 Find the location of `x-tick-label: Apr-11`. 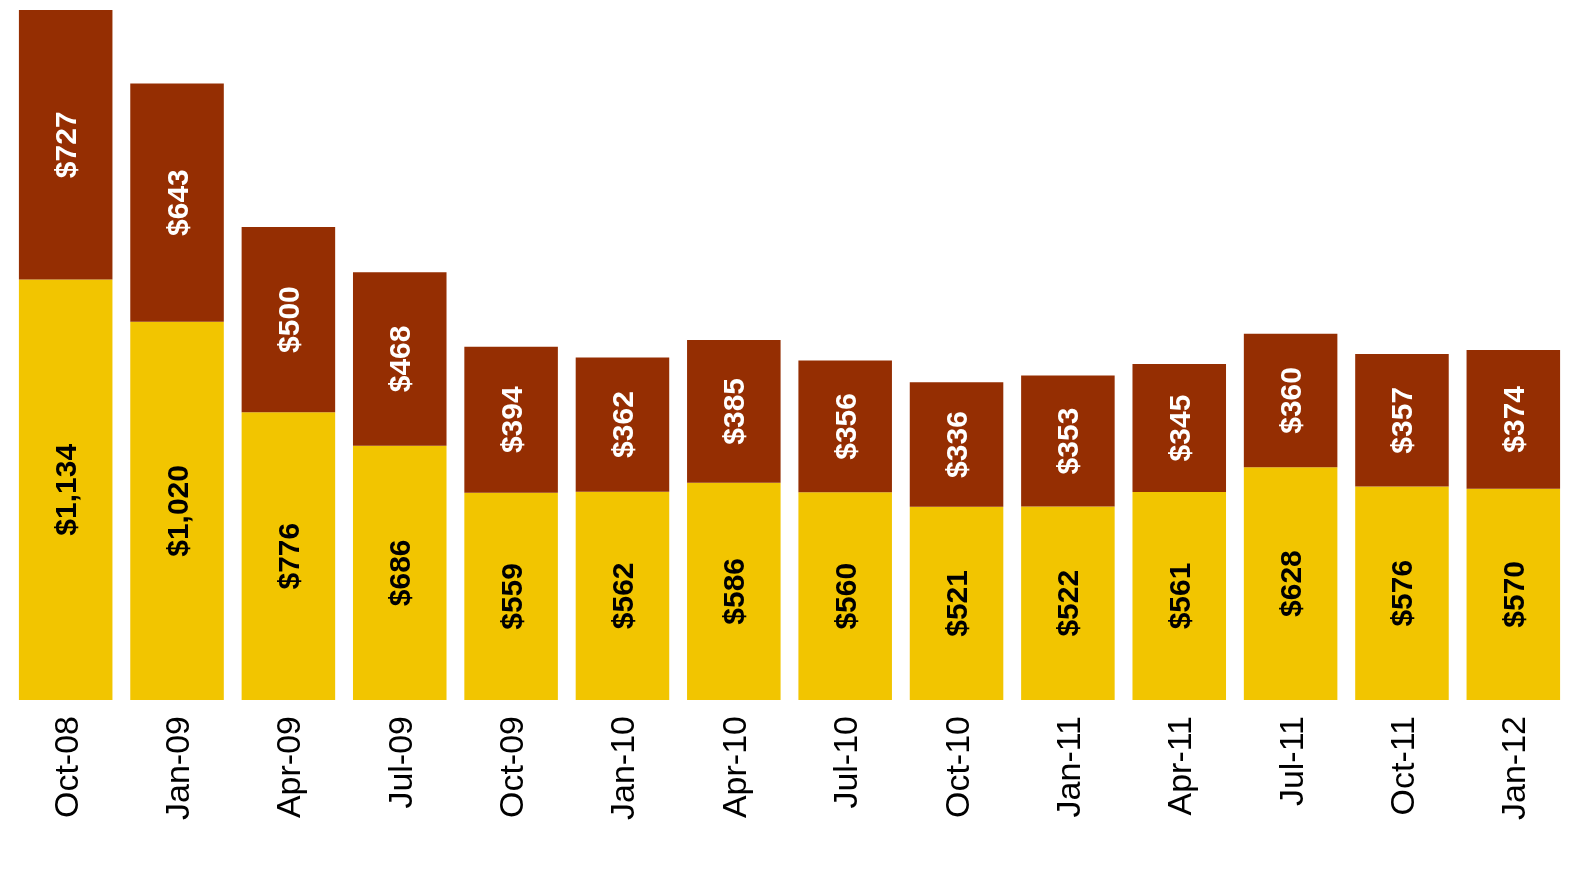

x-tick-label: Apr-11 is located at coordinates (1179, 766).